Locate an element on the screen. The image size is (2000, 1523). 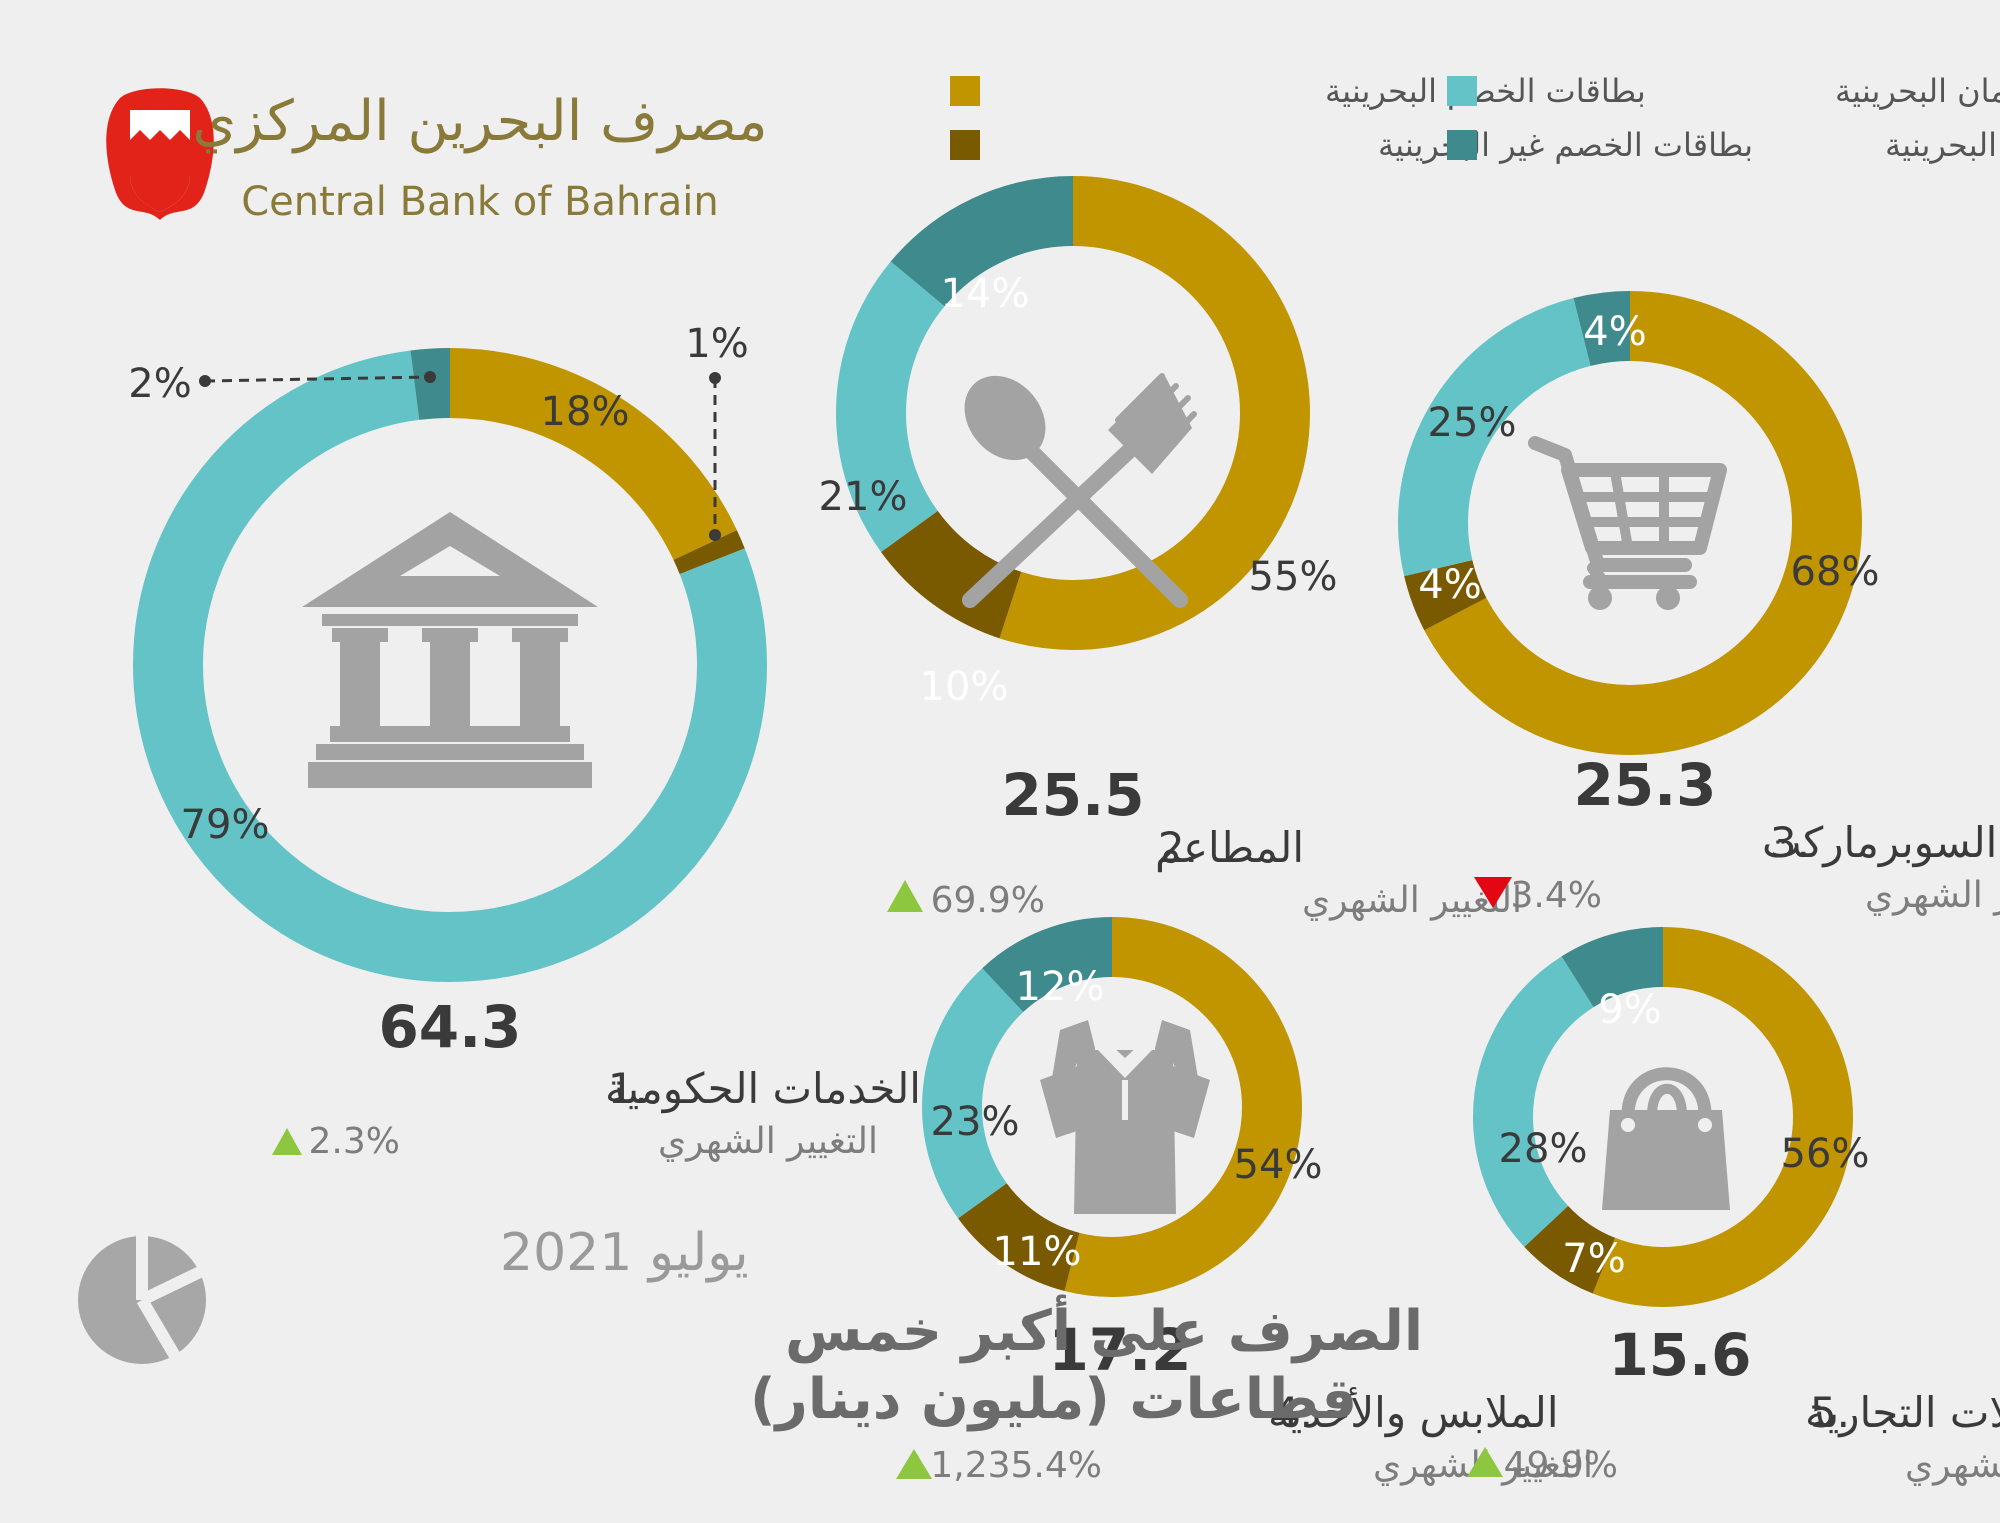
slice-label: 56% is located at coordinates (1825, 1154).